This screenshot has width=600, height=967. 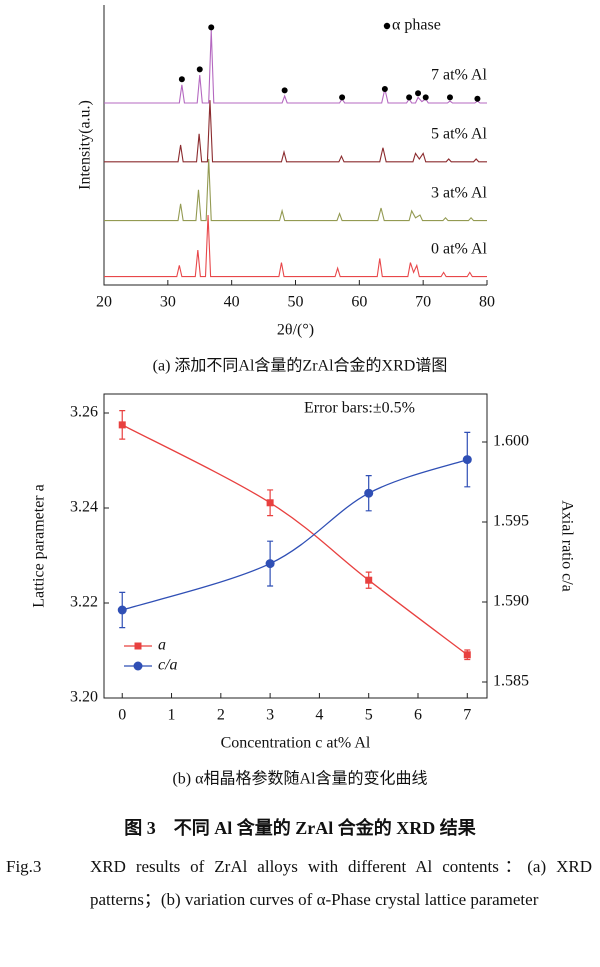 What do you see at coordinates (359, 302) in the screenshot?
I see `x-tick-label: 60` at bounding box center [359, 302].